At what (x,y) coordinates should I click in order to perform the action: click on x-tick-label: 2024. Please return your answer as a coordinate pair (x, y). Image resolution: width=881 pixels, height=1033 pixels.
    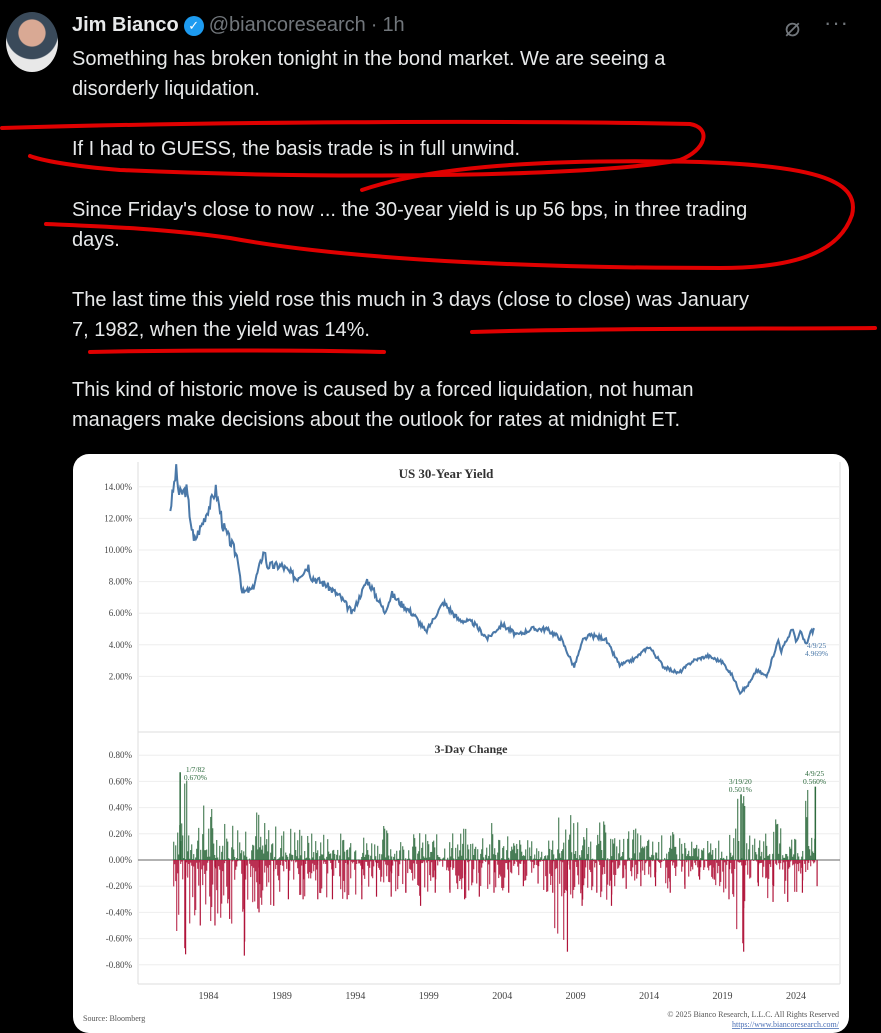
    Looking at the image, I should click on (796, 996).